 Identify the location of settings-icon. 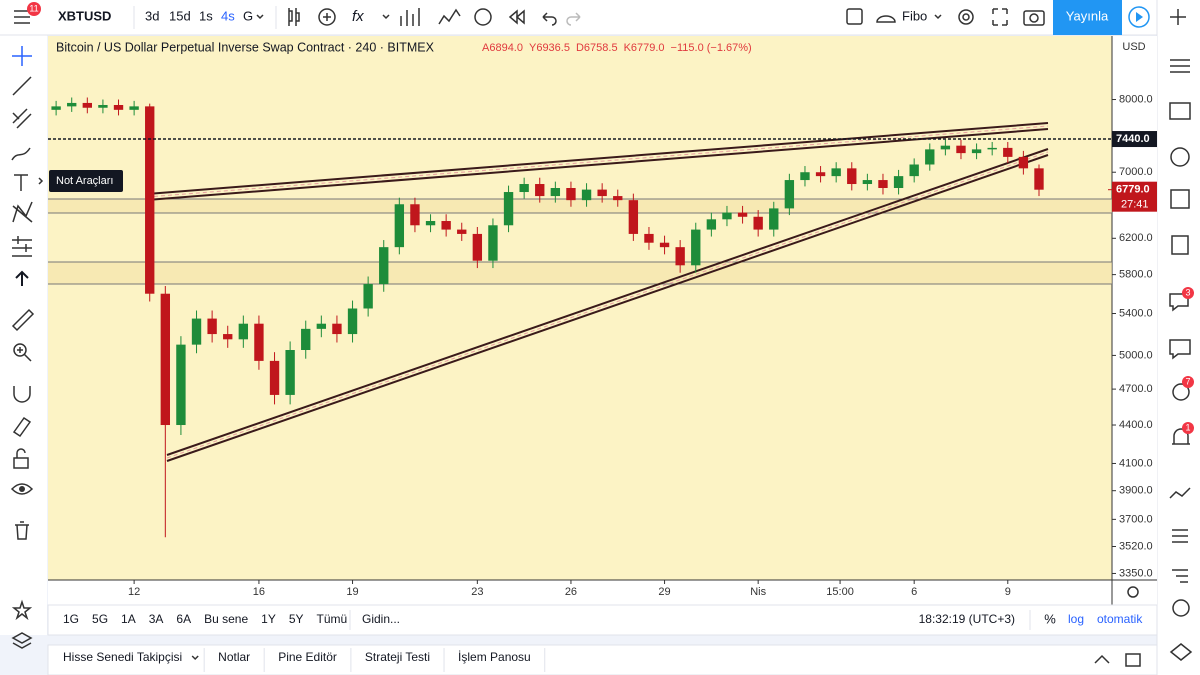
(966, 17).